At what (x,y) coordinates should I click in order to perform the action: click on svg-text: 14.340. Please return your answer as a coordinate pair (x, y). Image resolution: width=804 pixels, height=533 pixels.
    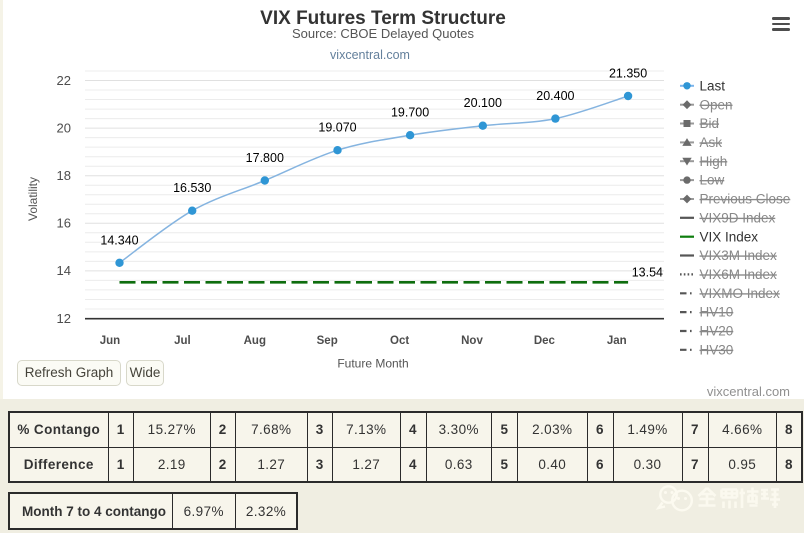
    Looking at the image, I should click on (119, 240).